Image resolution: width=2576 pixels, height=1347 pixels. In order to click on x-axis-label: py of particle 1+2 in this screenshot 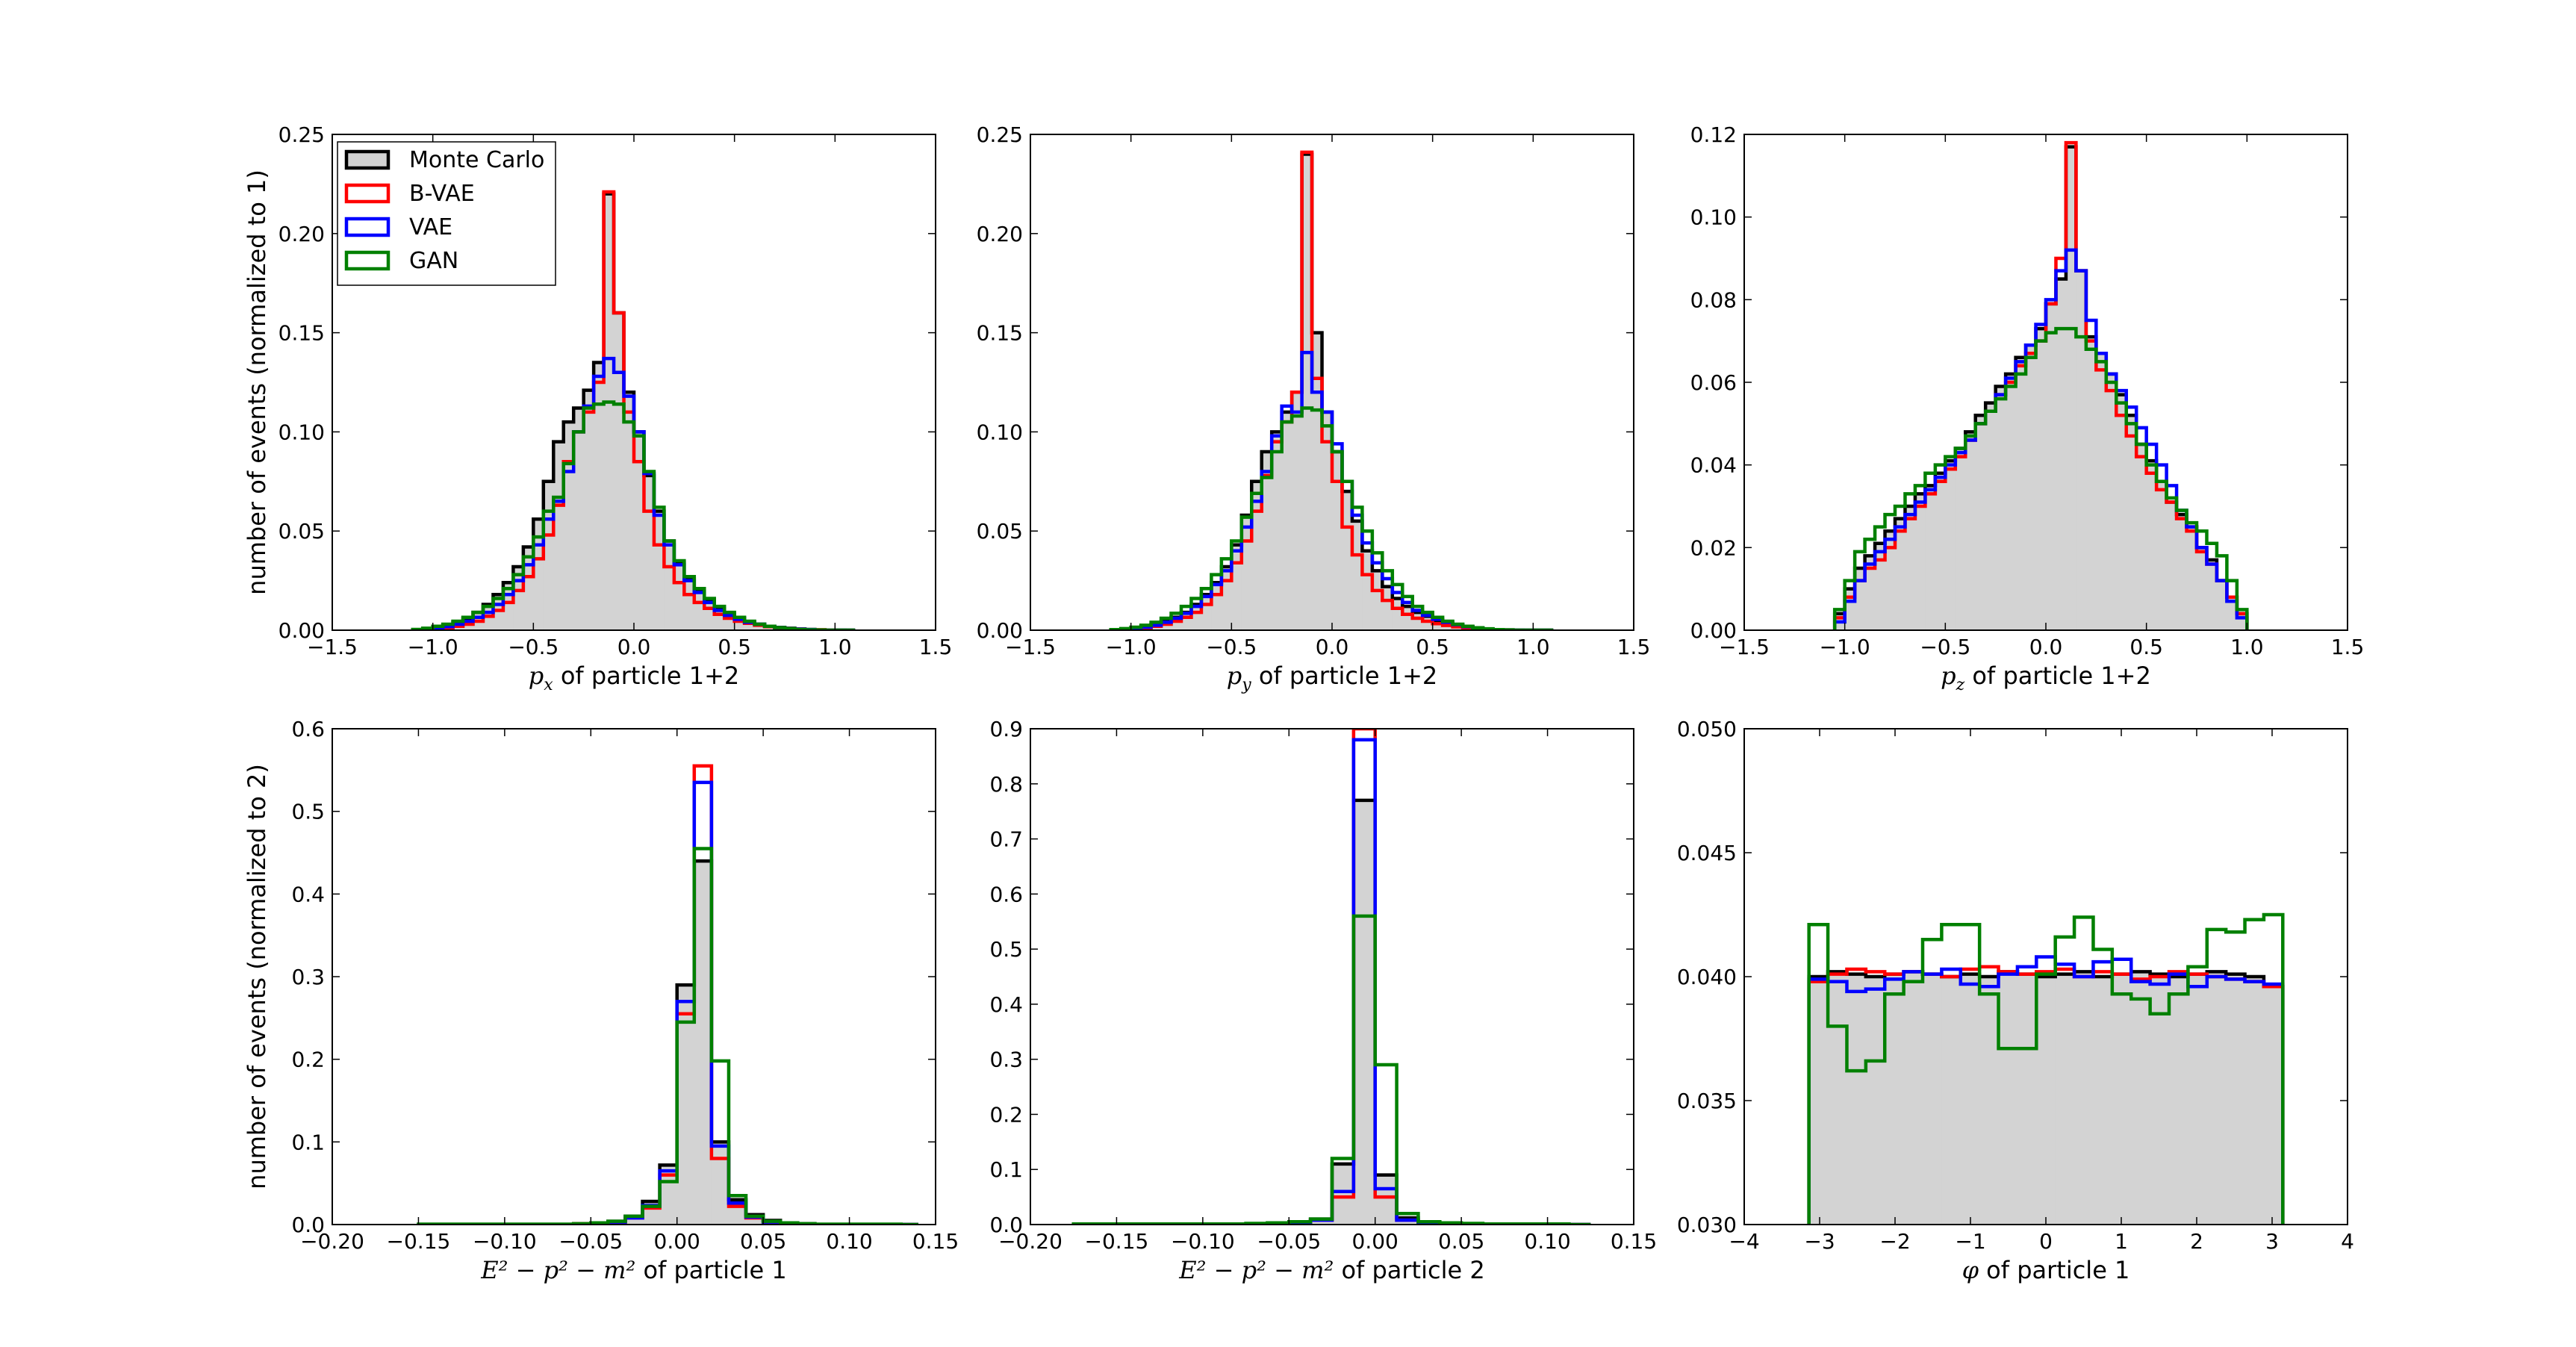, I will do `click(1332, 678)`.